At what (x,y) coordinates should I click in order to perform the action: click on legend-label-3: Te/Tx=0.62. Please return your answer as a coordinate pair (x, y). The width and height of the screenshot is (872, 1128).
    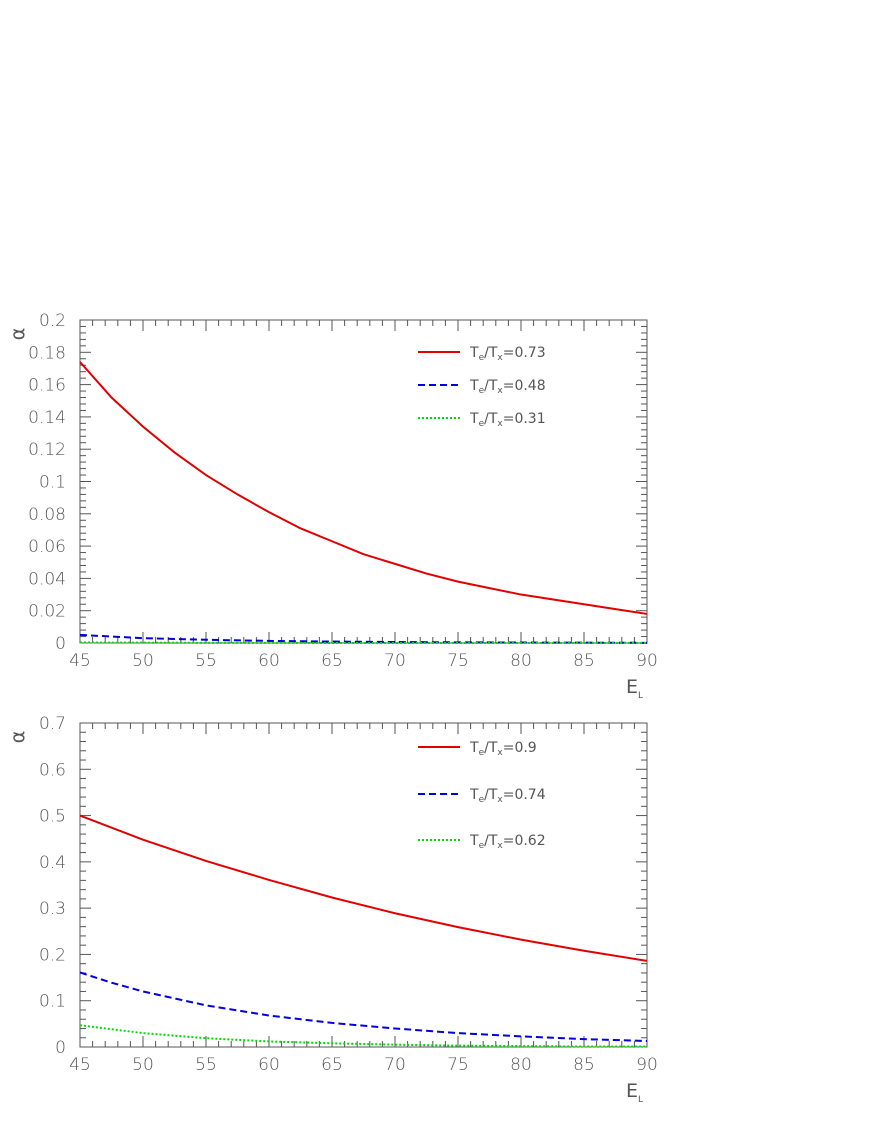
    Looking at the image, I should click on (507, 842).